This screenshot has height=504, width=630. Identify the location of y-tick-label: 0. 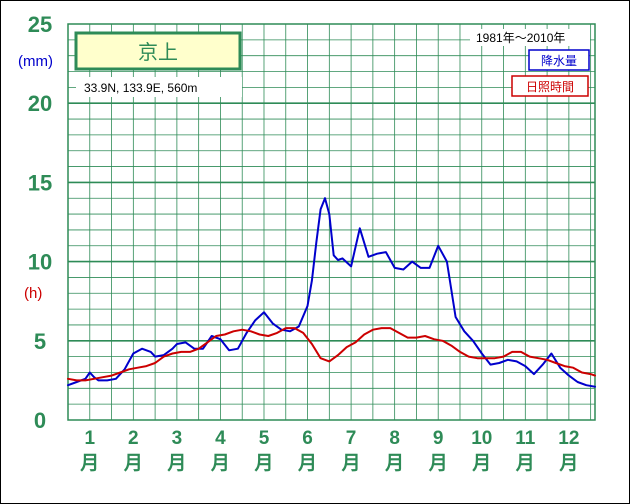
(40, 420).